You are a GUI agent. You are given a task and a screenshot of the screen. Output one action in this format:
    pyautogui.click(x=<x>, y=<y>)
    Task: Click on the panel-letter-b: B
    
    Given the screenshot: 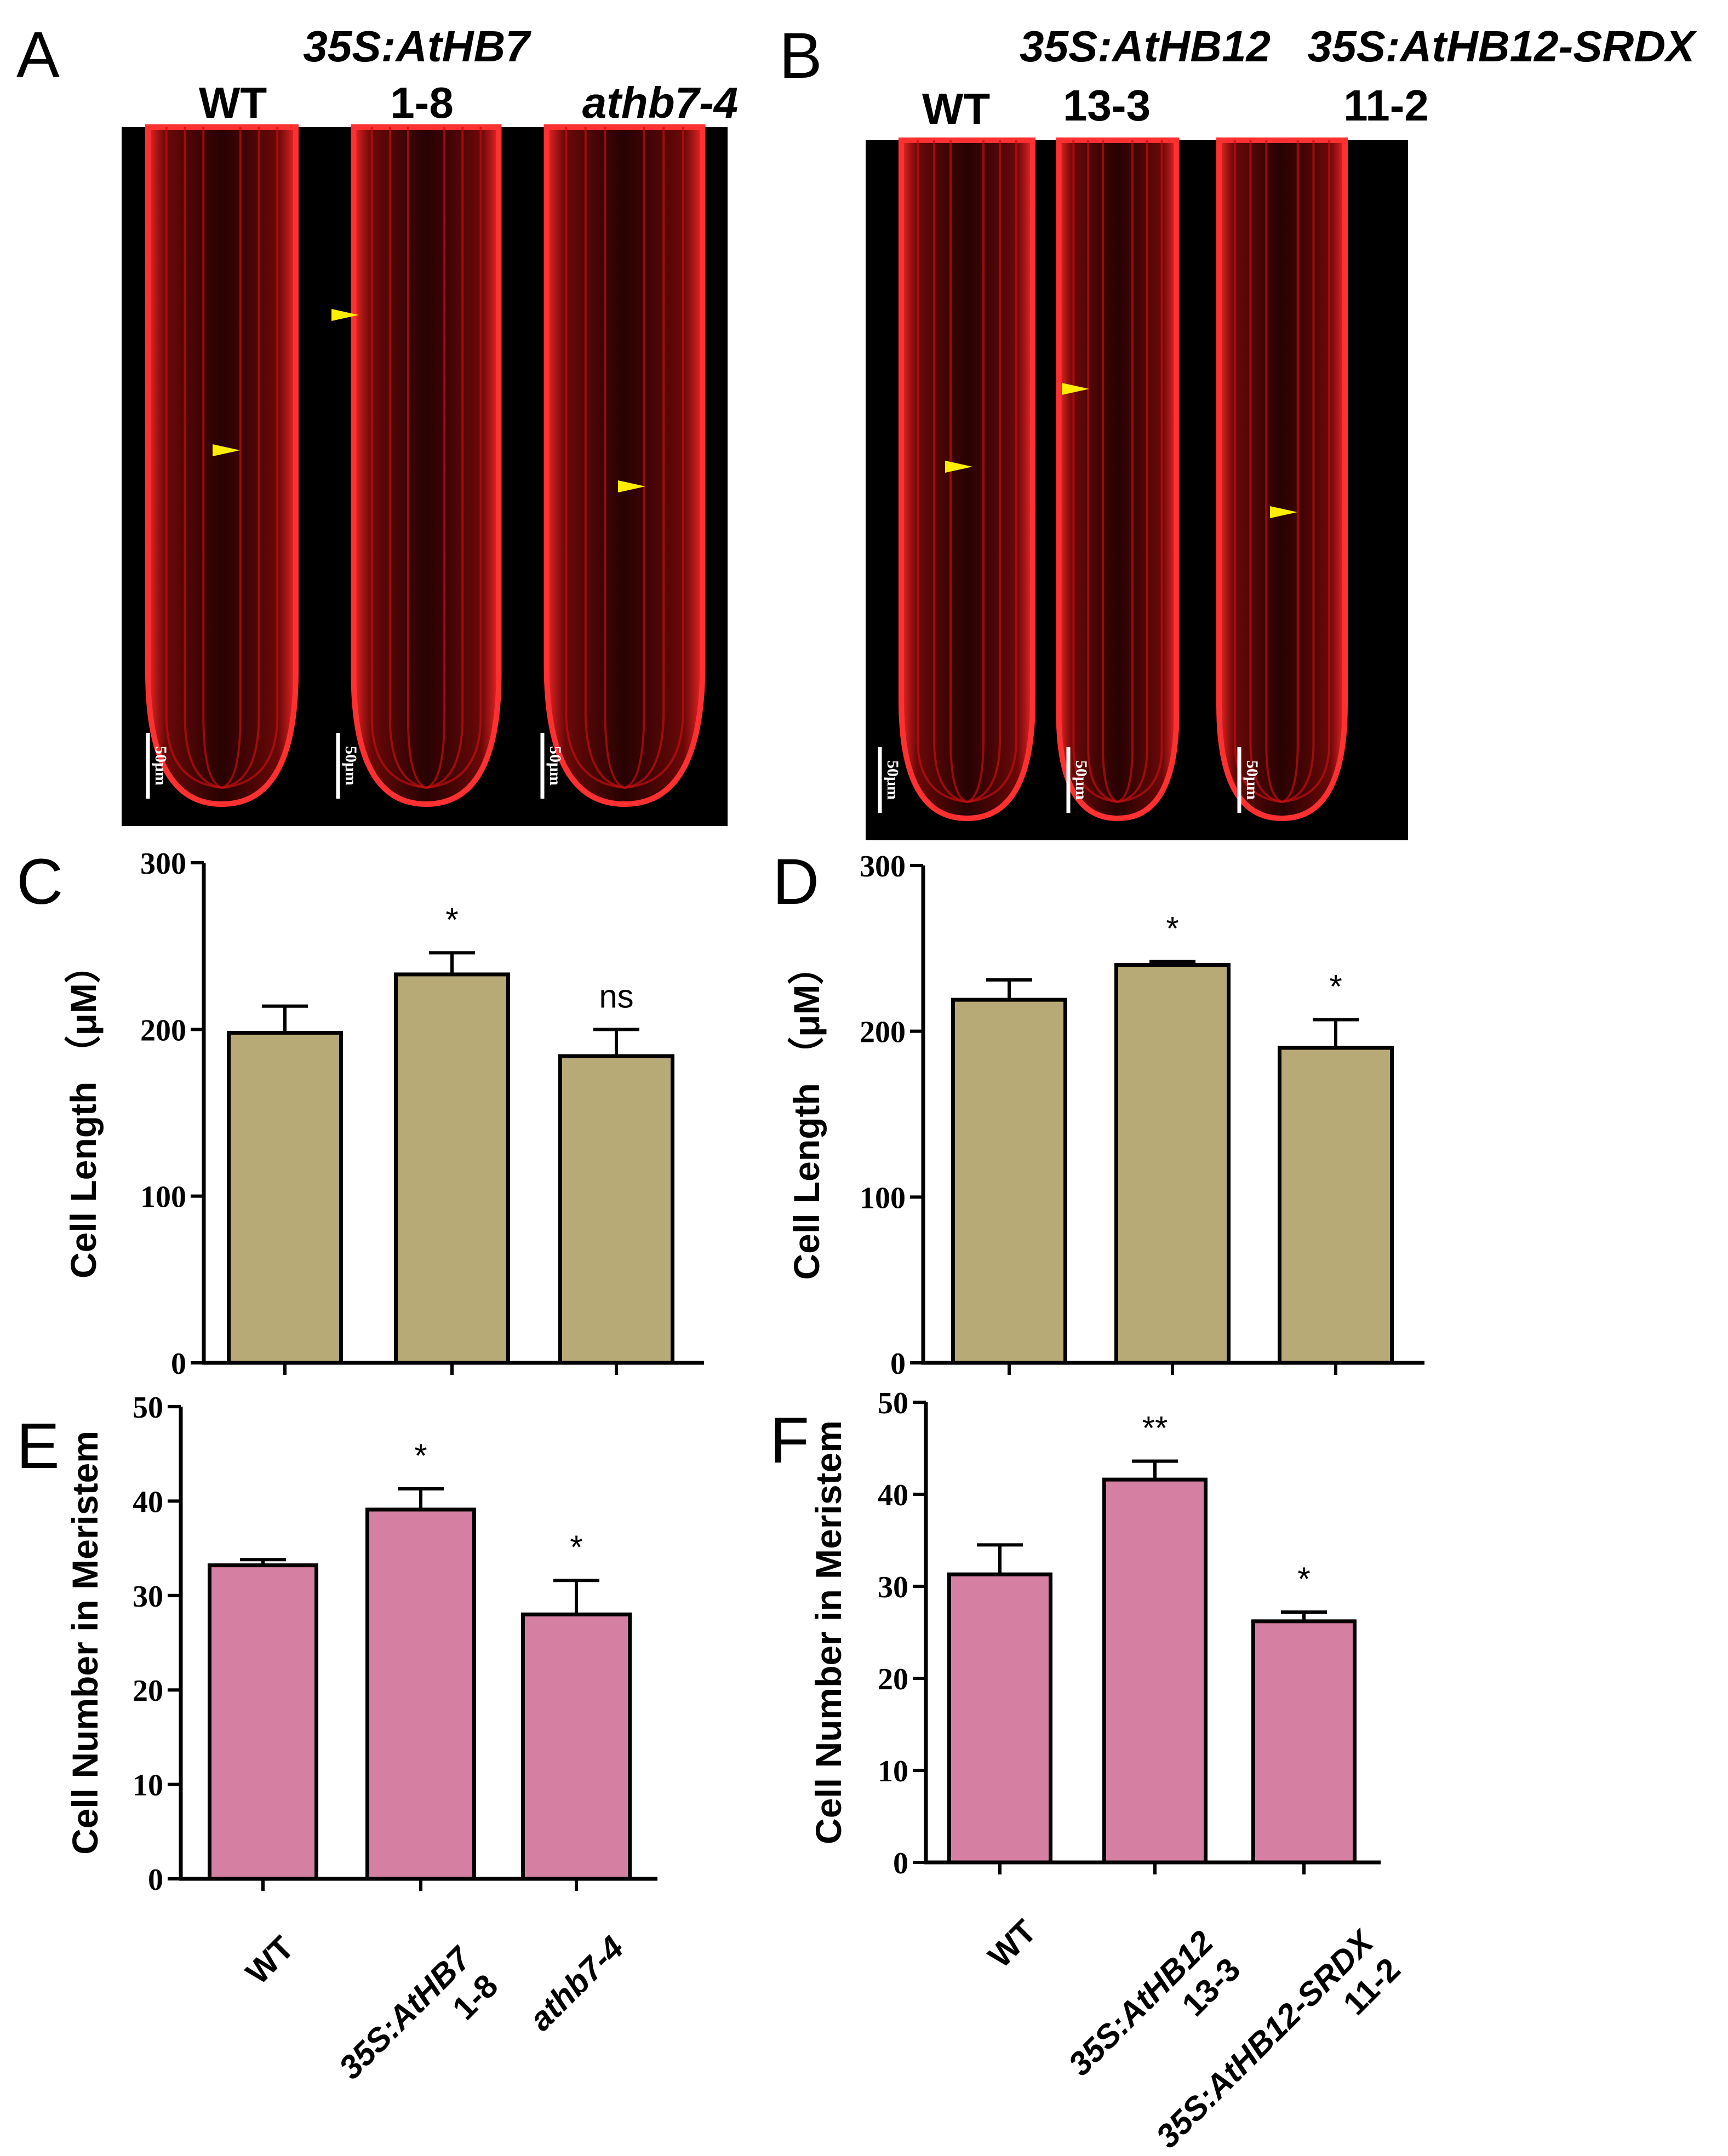 What is the action you would take?
    pyautogui.click(x=800, y=56)
    